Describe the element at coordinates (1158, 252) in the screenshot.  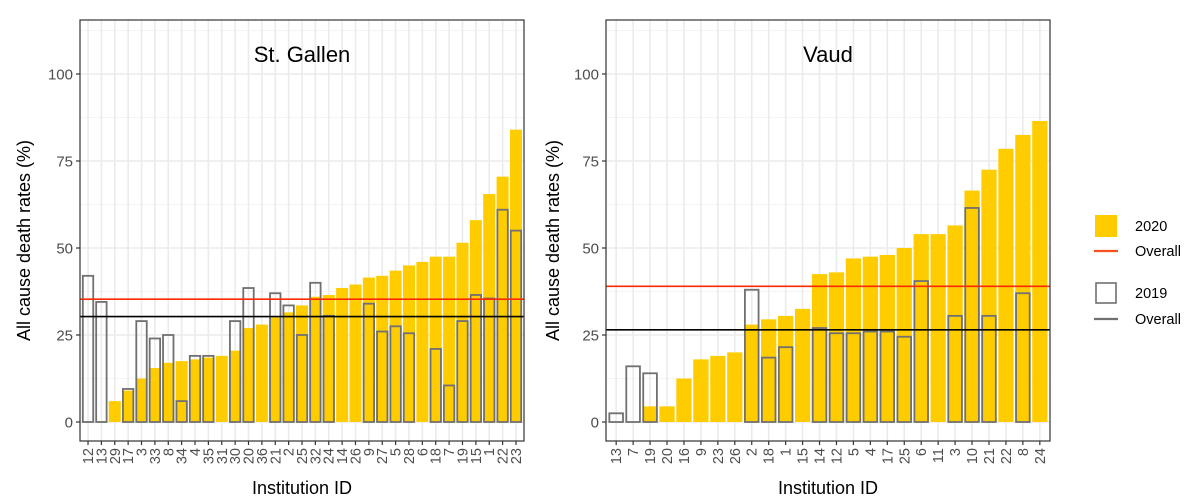
I see `legend-label: Overall` at that location.